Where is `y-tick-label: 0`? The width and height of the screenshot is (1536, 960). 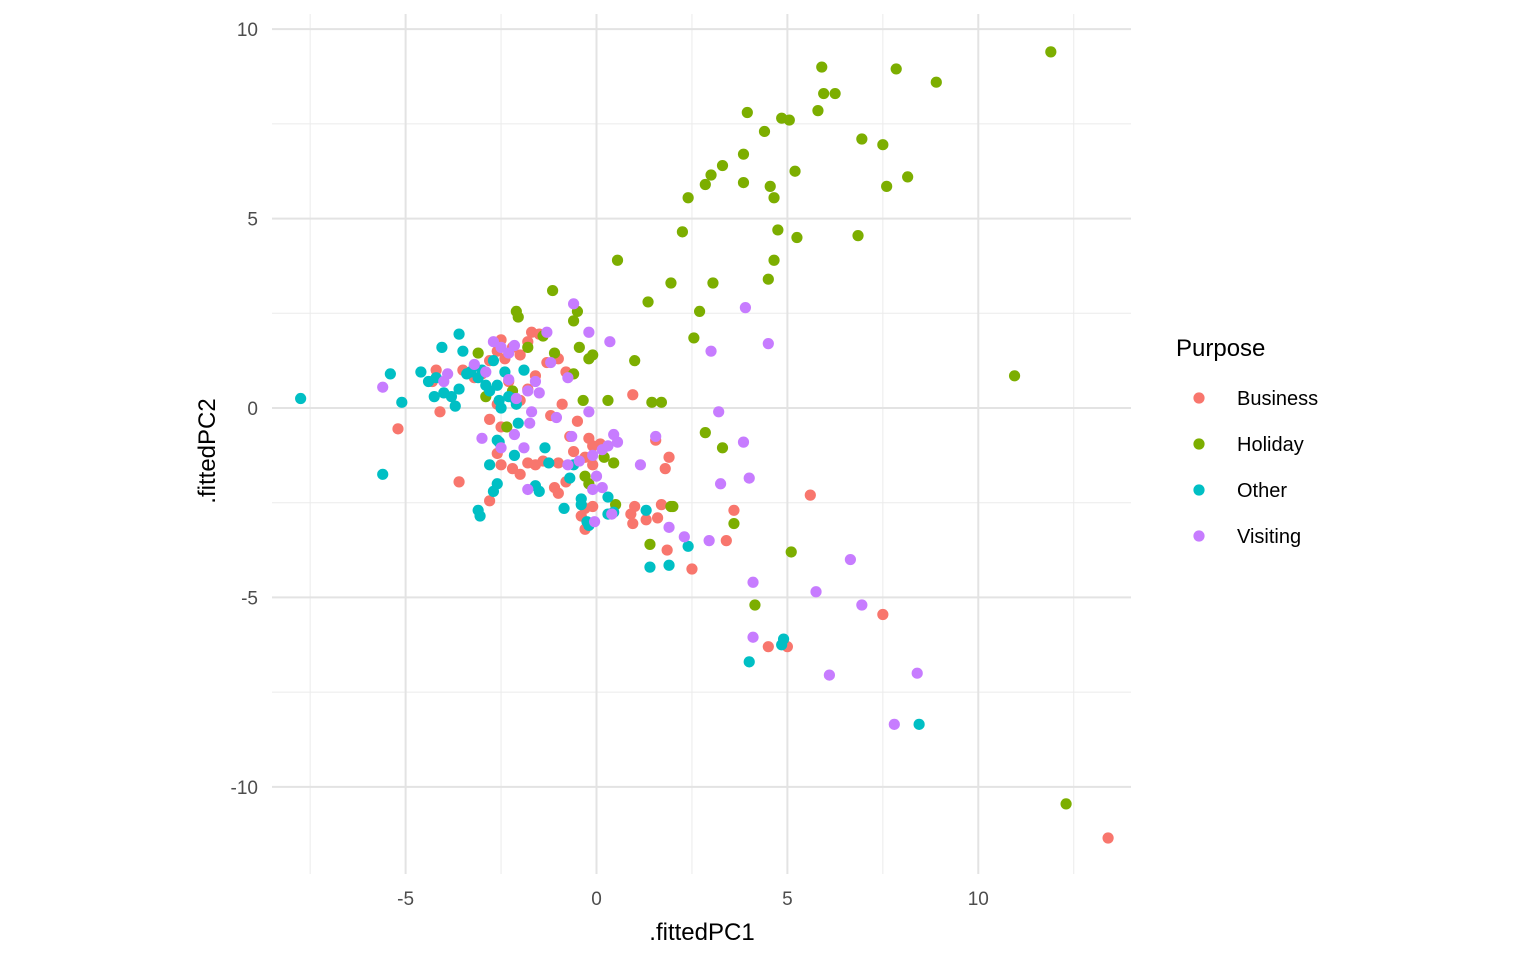
y-tick-label: 0 is located at coordinates (252, 409).